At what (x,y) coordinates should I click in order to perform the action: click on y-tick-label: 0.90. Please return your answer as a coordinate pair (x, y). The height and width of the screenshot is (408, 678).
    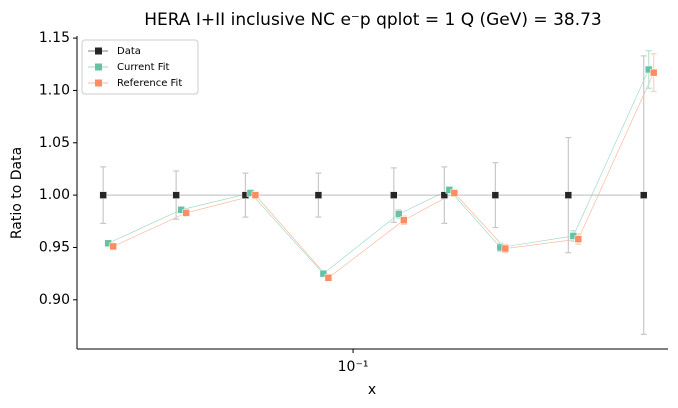
    Looking at the image, I should click on (54, 300).